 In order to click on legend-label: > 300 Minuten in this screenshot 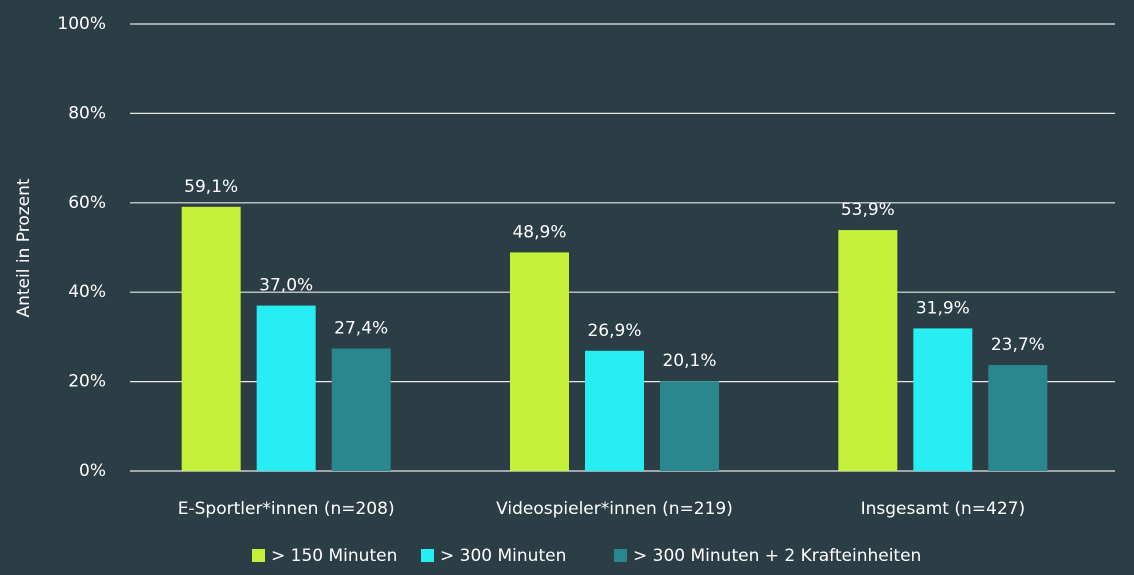, I will do `click(503, 556)`.